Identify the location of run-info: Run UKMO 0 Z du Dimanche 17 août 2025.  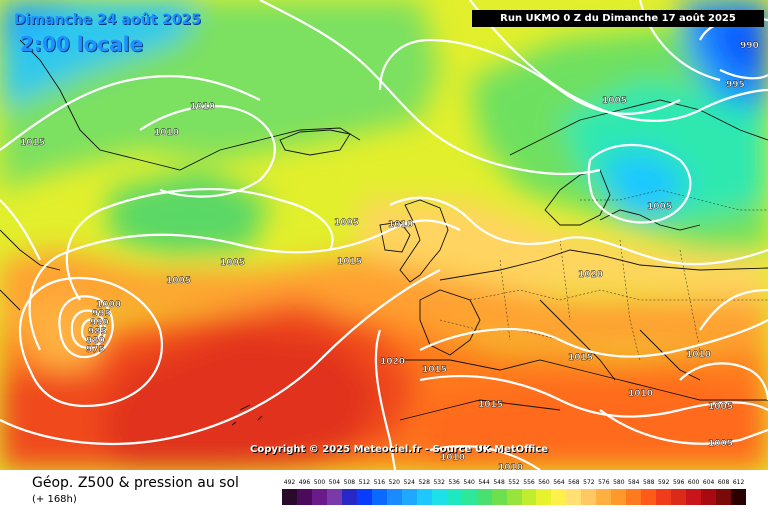
(618, 18).